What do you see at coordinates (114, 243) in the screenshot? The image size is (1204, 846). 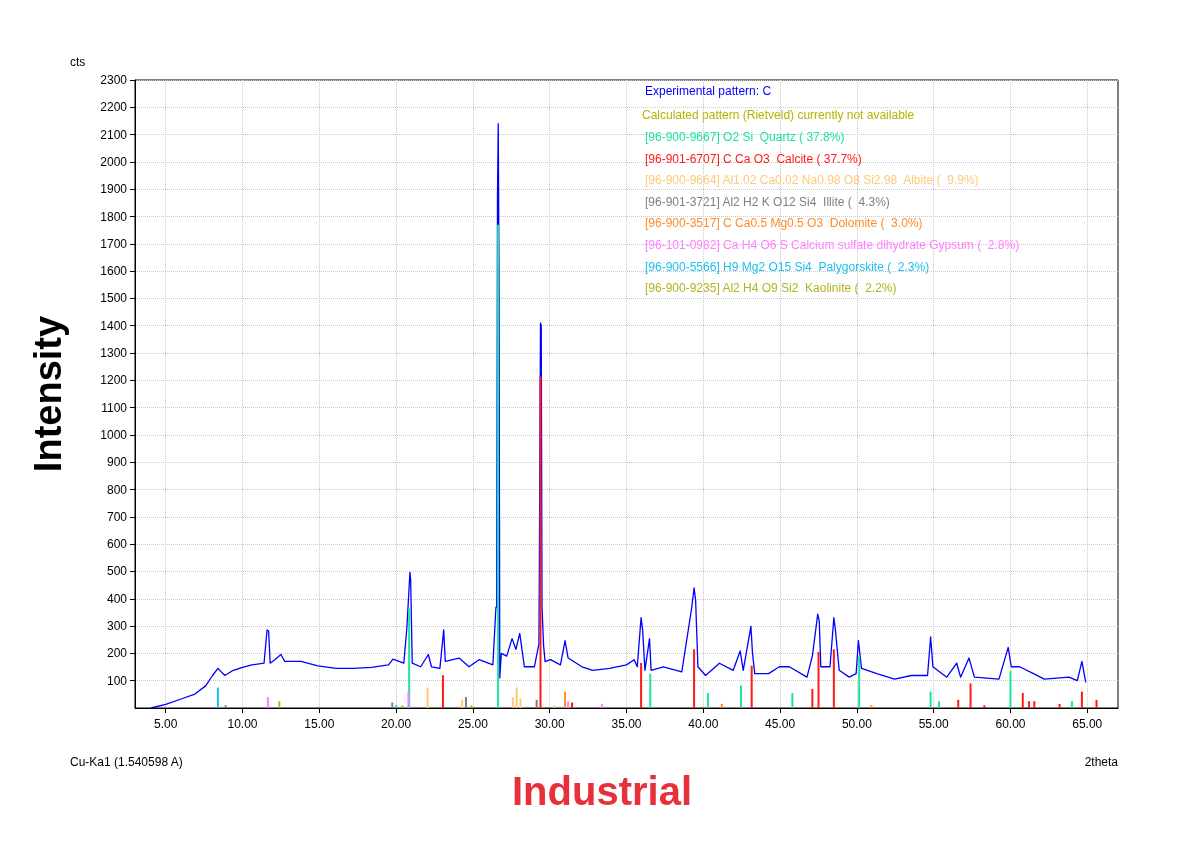 I see `y-tick-label: 1700` at bounding box center [114, 243].